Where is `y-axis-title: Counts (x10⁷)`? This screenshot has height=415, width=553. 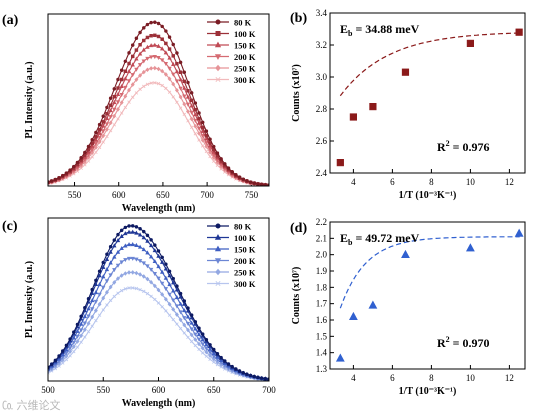
y-axis-title: Counts (x10⁷) is located at coordinates (296, 296).